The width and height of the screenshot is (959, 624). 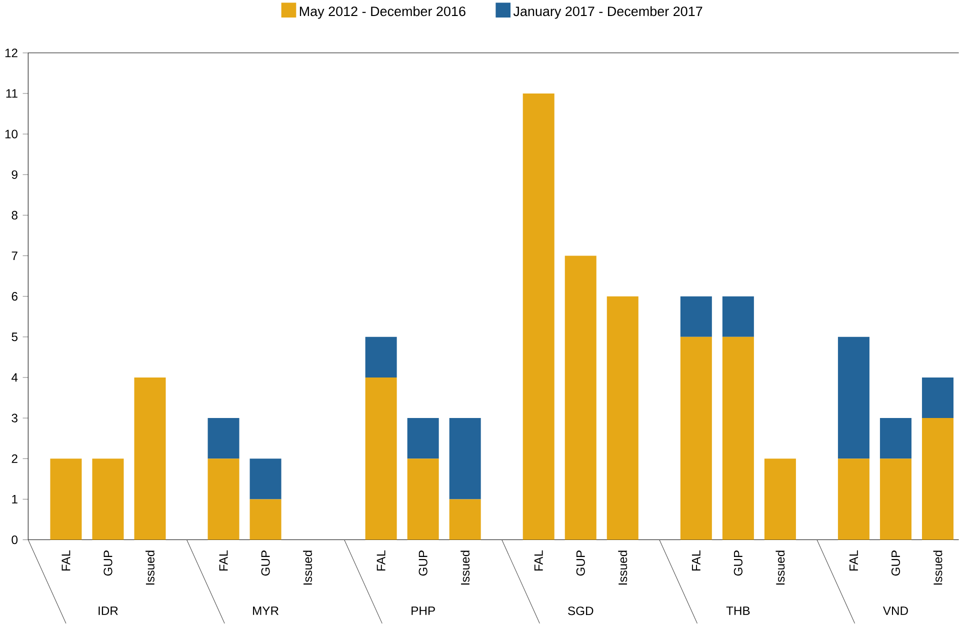 What do you see at coordinates (265, 611) in the screenshot?
I see `text: MYR` at bounding box center [265, 611].